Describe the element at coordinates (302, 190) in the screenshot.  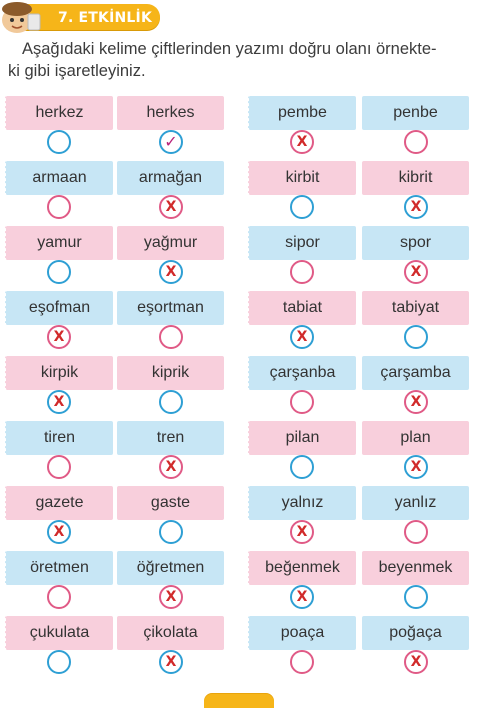
I see `word-option: kirbit` at that location.